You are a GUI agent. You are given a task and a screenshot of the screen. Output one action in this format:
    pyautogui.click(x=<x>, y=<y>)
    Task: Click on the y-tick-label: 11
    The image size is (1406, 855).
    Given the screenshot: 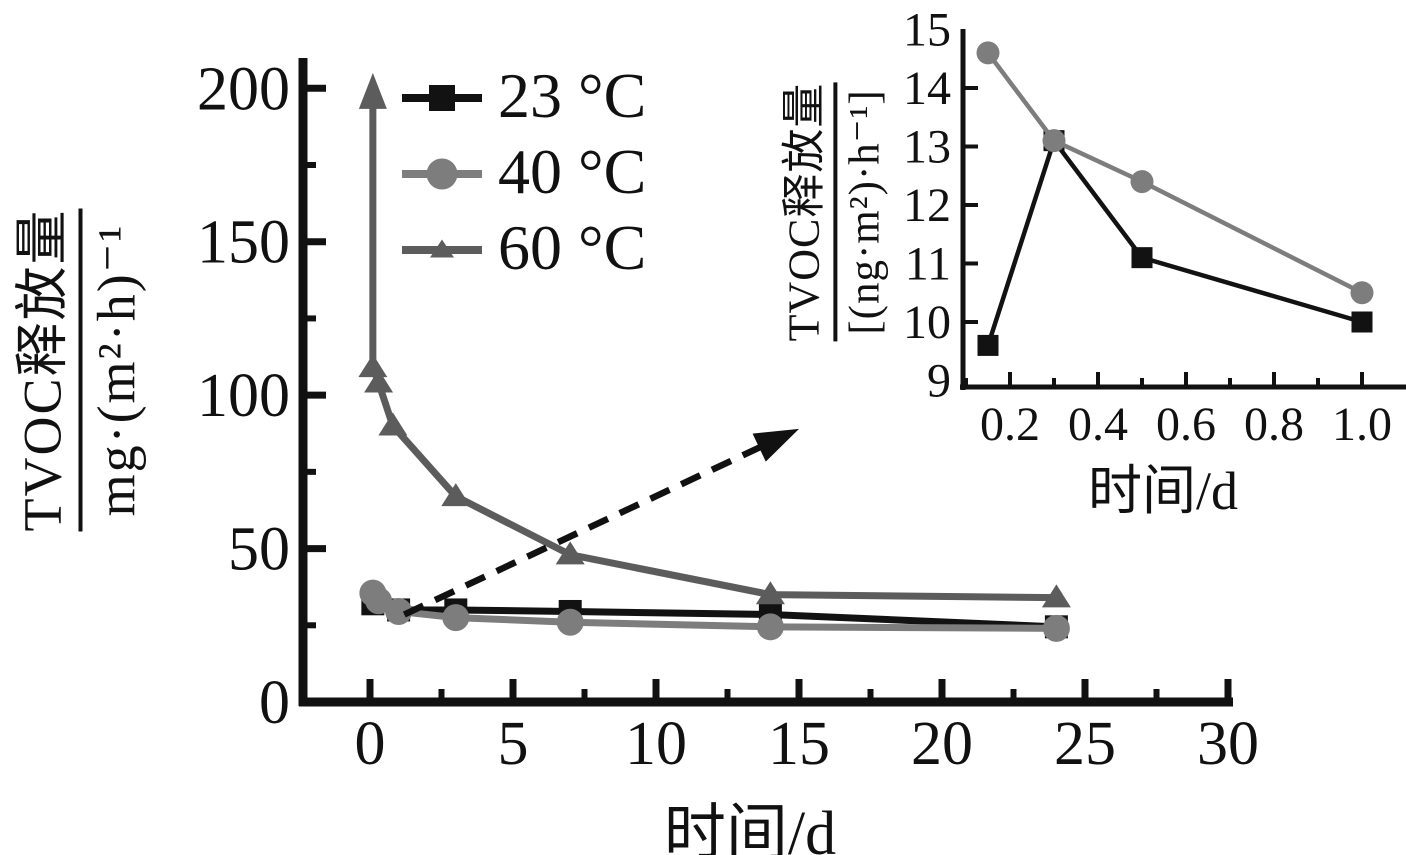 What is the action you would take?
    pyautogui.click(x=928, y=264)
    